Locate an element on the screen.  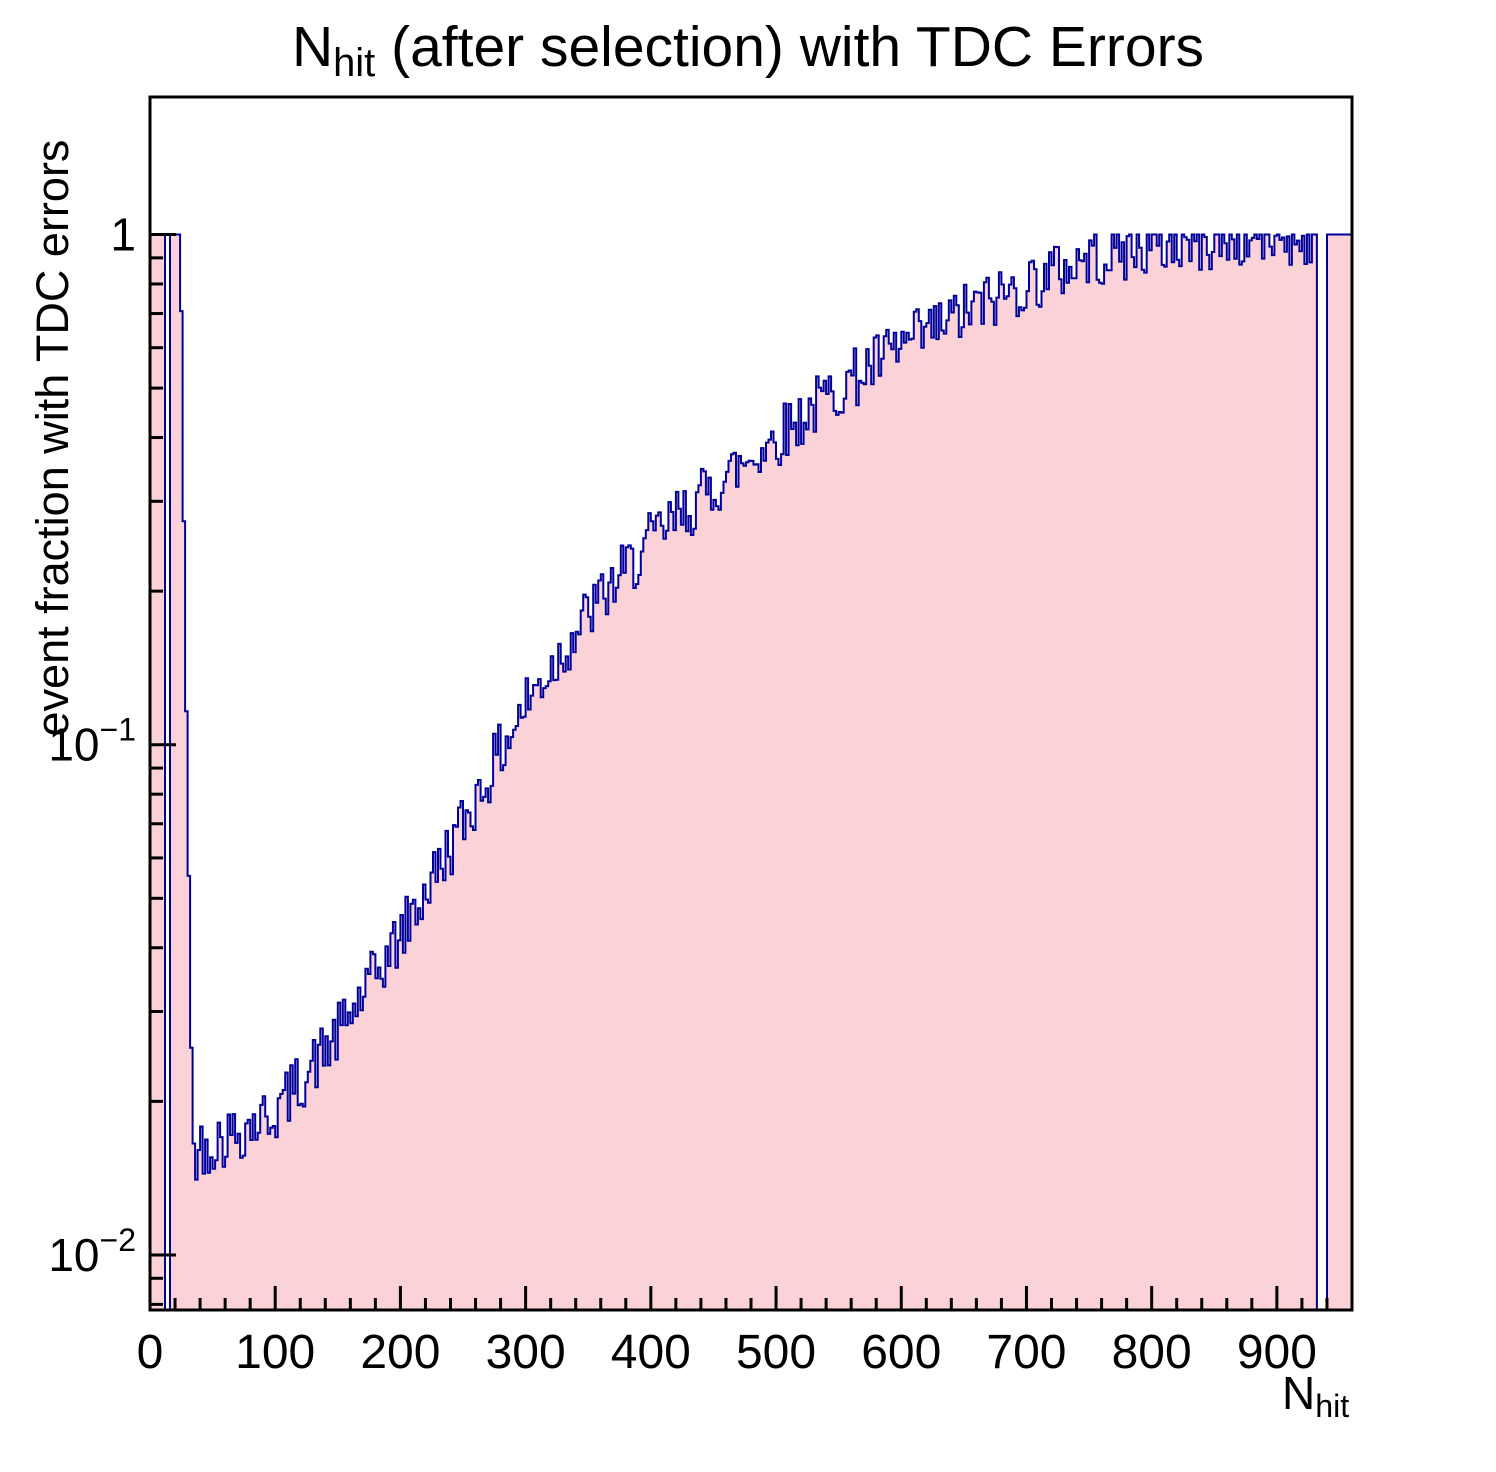
x-axis-label: Nhit is located at coordinates (1315, 1394).